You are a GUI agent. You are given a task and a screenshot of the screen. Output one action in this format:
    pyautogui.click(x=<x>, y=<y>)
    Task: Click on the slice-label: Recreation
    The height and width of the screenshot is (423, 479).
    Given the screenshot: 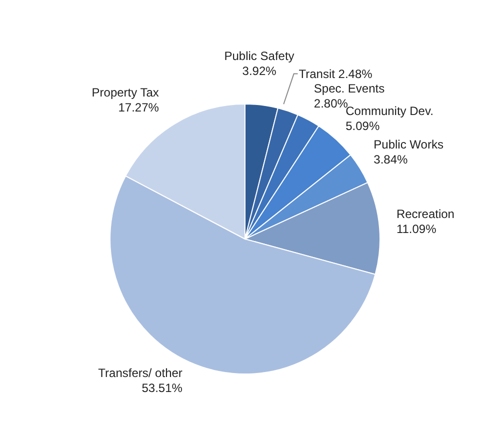 What is the action you would take?
    pyautogui.click(x=425, y=213)
    